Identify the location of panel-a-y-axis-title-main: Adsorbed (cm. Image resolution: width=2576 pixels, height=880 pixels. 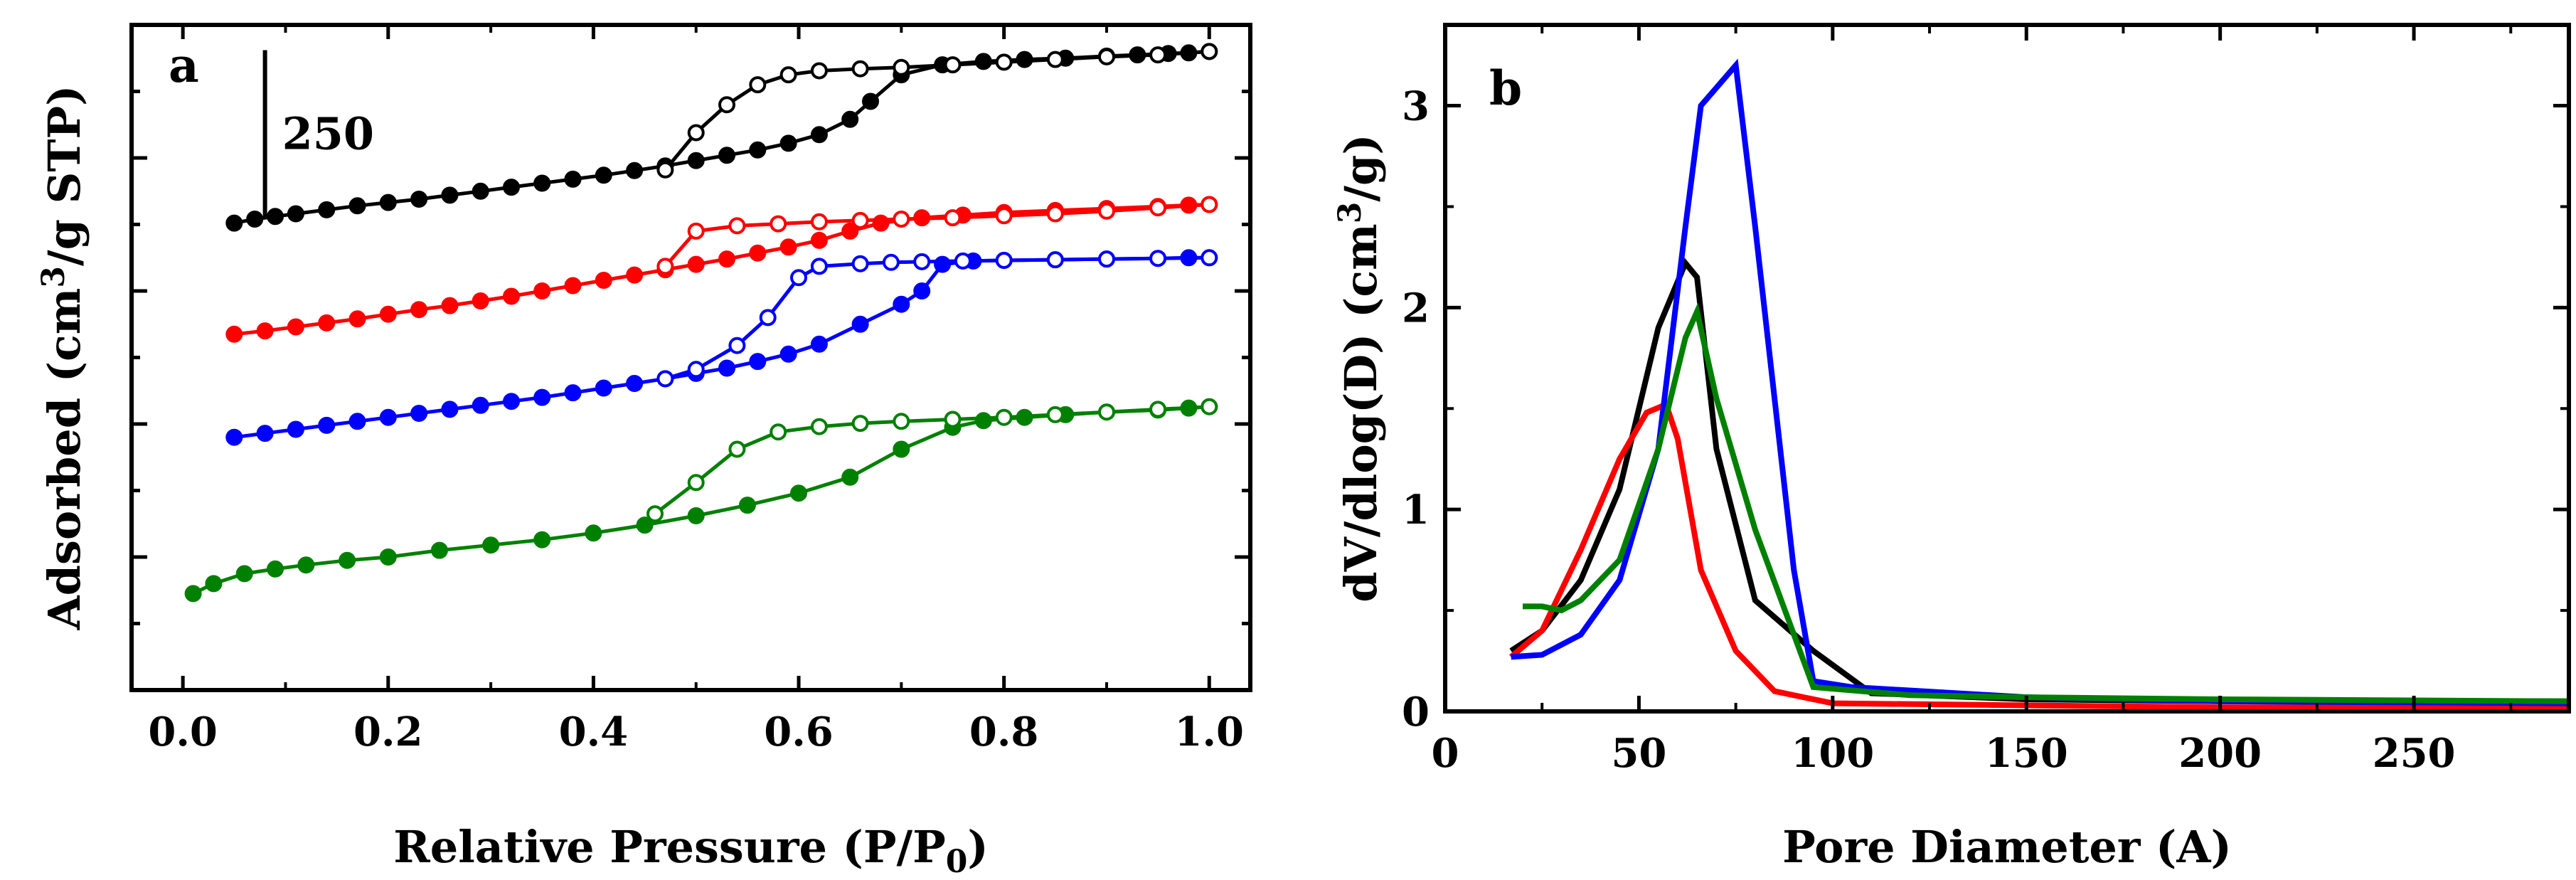
(64, 459).